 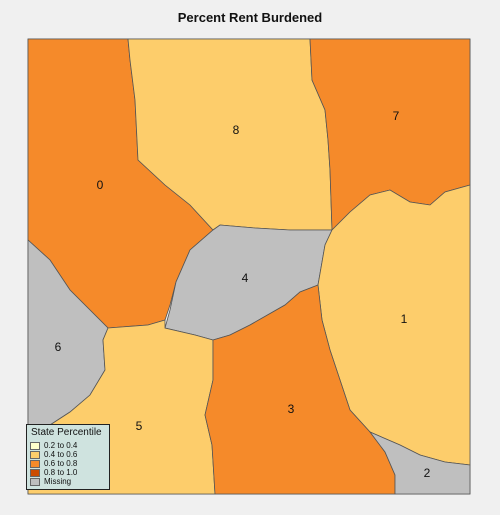 I want to click on legend-entry-0: 0.2 to 0.4, so click(x=68, y=445).